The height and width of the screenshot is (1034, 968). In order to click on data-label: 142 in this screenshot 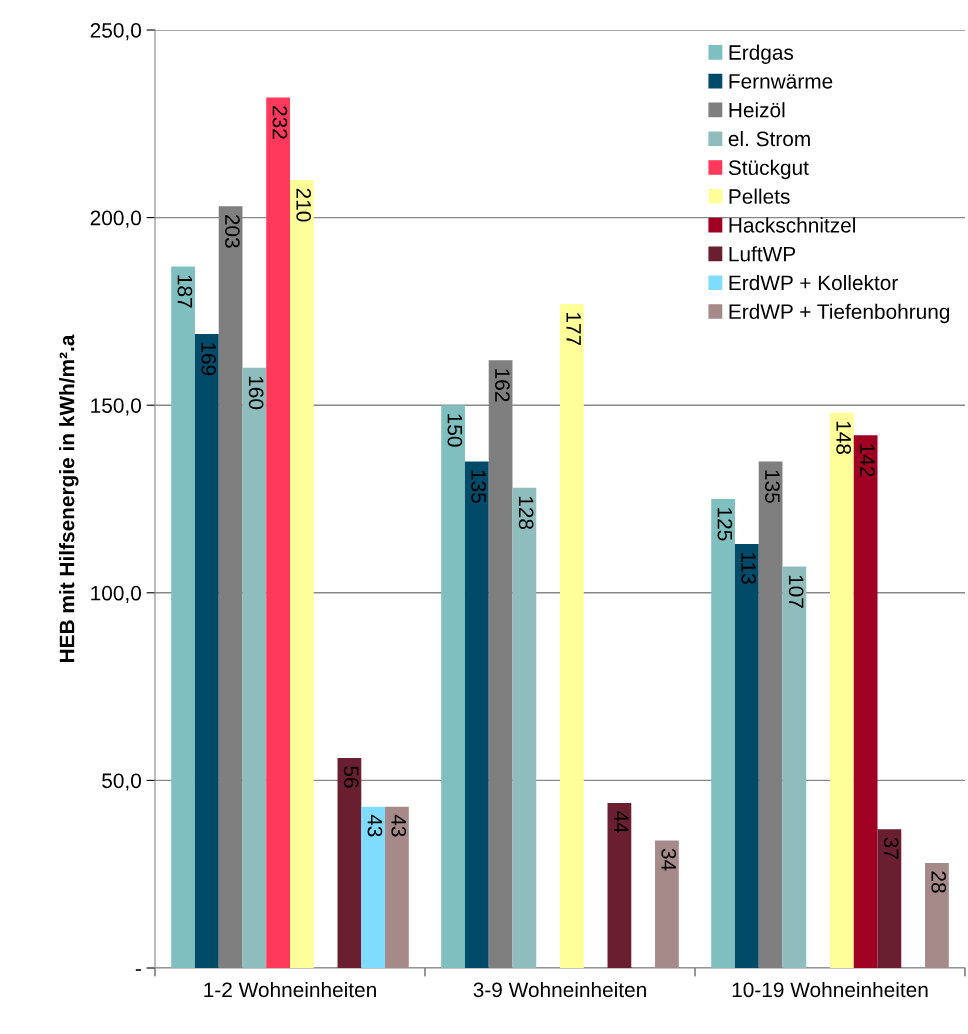, I will do `click(867, 460)`.